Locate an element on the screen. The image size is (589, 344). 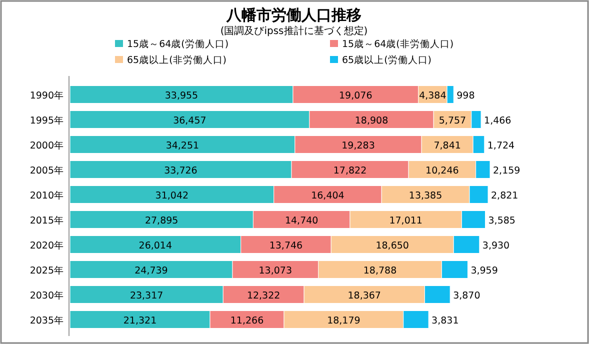
data-label: 23,317 is located at coordinates (147, 296).